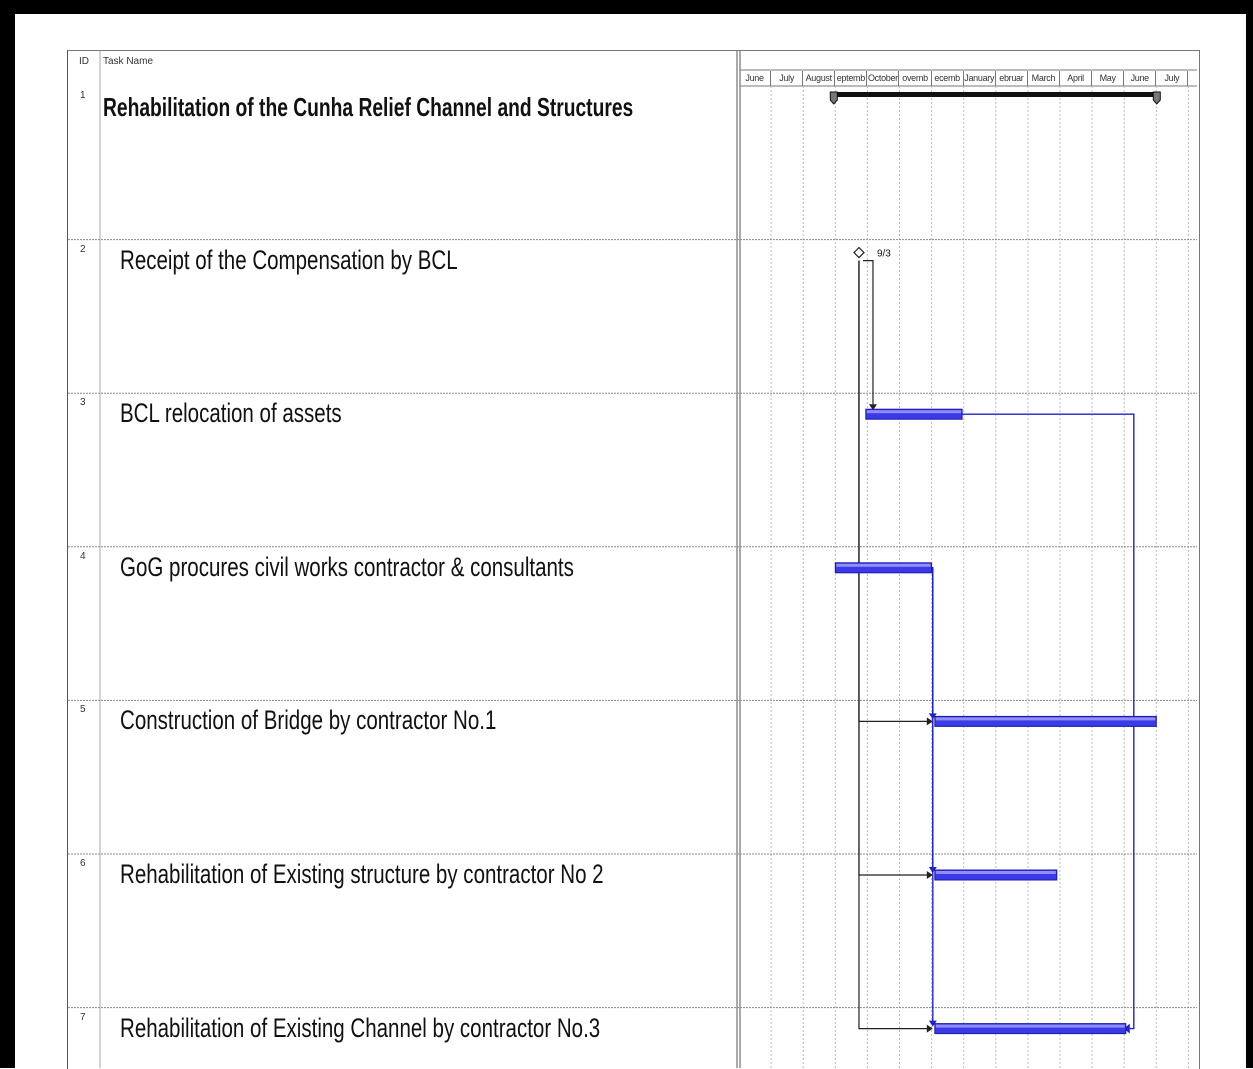 The width and height of the screenshot is (1253, 1069). I want to click on id-column-header: ID, so click(84, 61).